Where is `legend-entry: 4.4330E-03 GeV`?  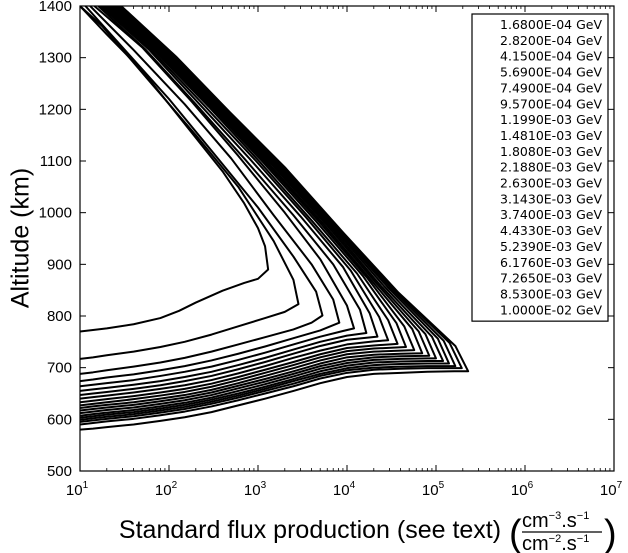 legend-entry: 4.4330E-03 GeV is located at coordinates (551, 230).